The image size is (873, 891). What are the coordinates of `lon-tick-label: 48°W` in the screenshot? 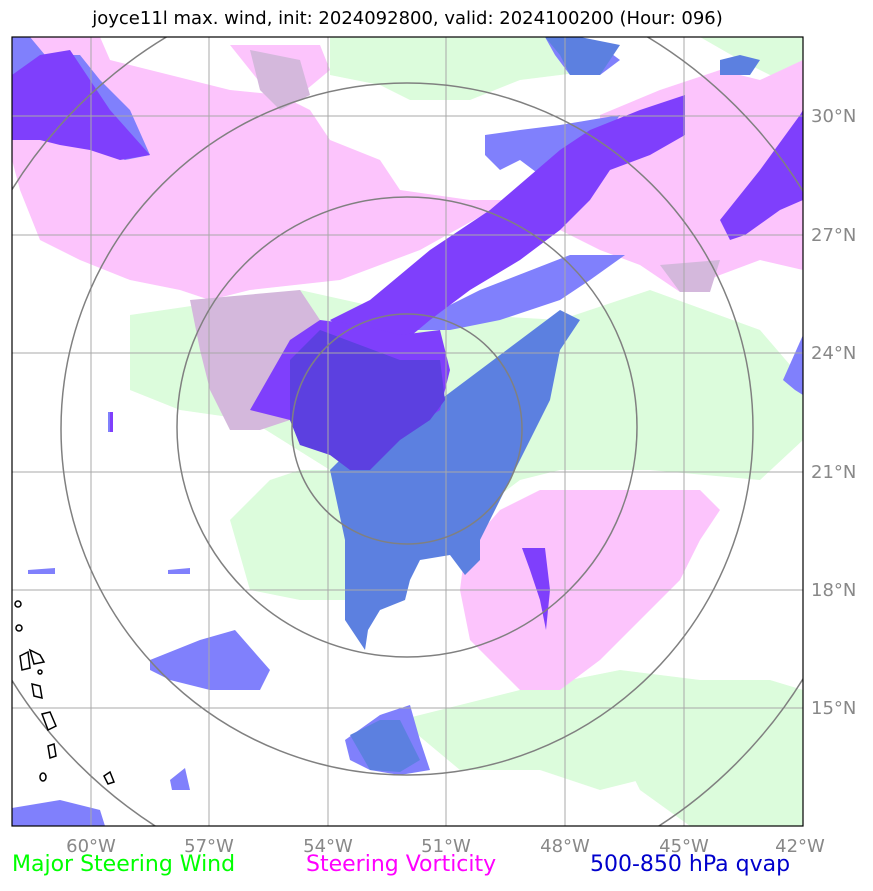 It's located at (565, 846).